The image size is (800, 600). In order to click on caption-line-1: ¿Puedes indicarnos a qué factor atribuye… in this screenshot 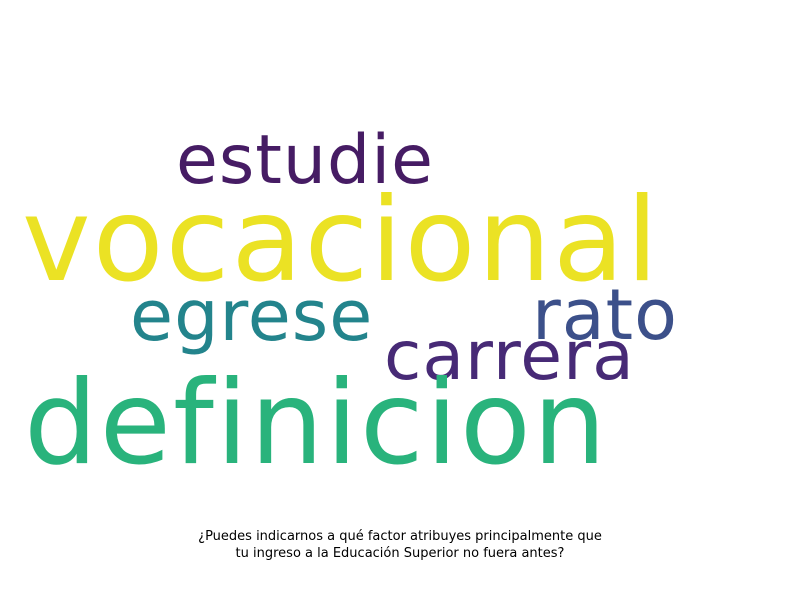, I will do `click(400, 536)`.